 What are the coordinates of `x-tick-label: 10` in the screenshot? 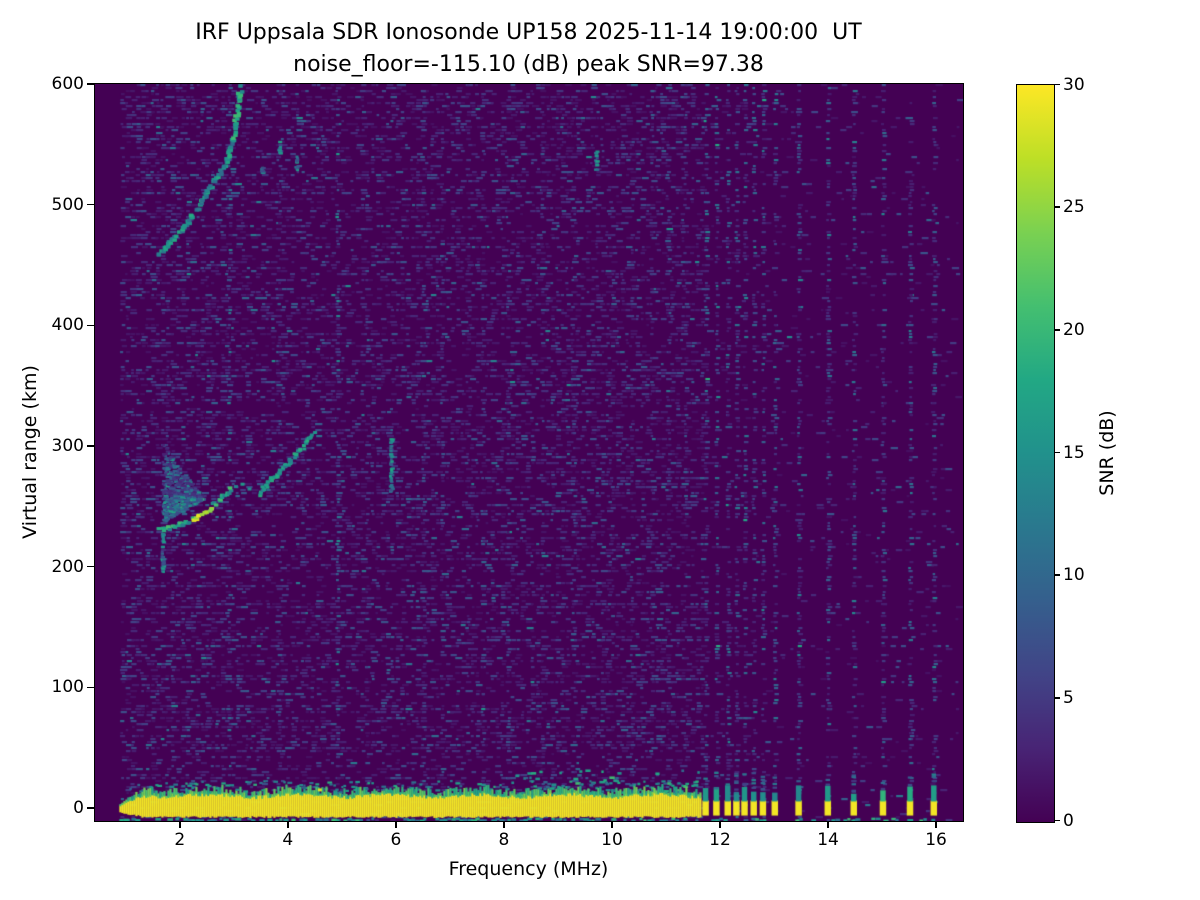 It's located at (612, 840).